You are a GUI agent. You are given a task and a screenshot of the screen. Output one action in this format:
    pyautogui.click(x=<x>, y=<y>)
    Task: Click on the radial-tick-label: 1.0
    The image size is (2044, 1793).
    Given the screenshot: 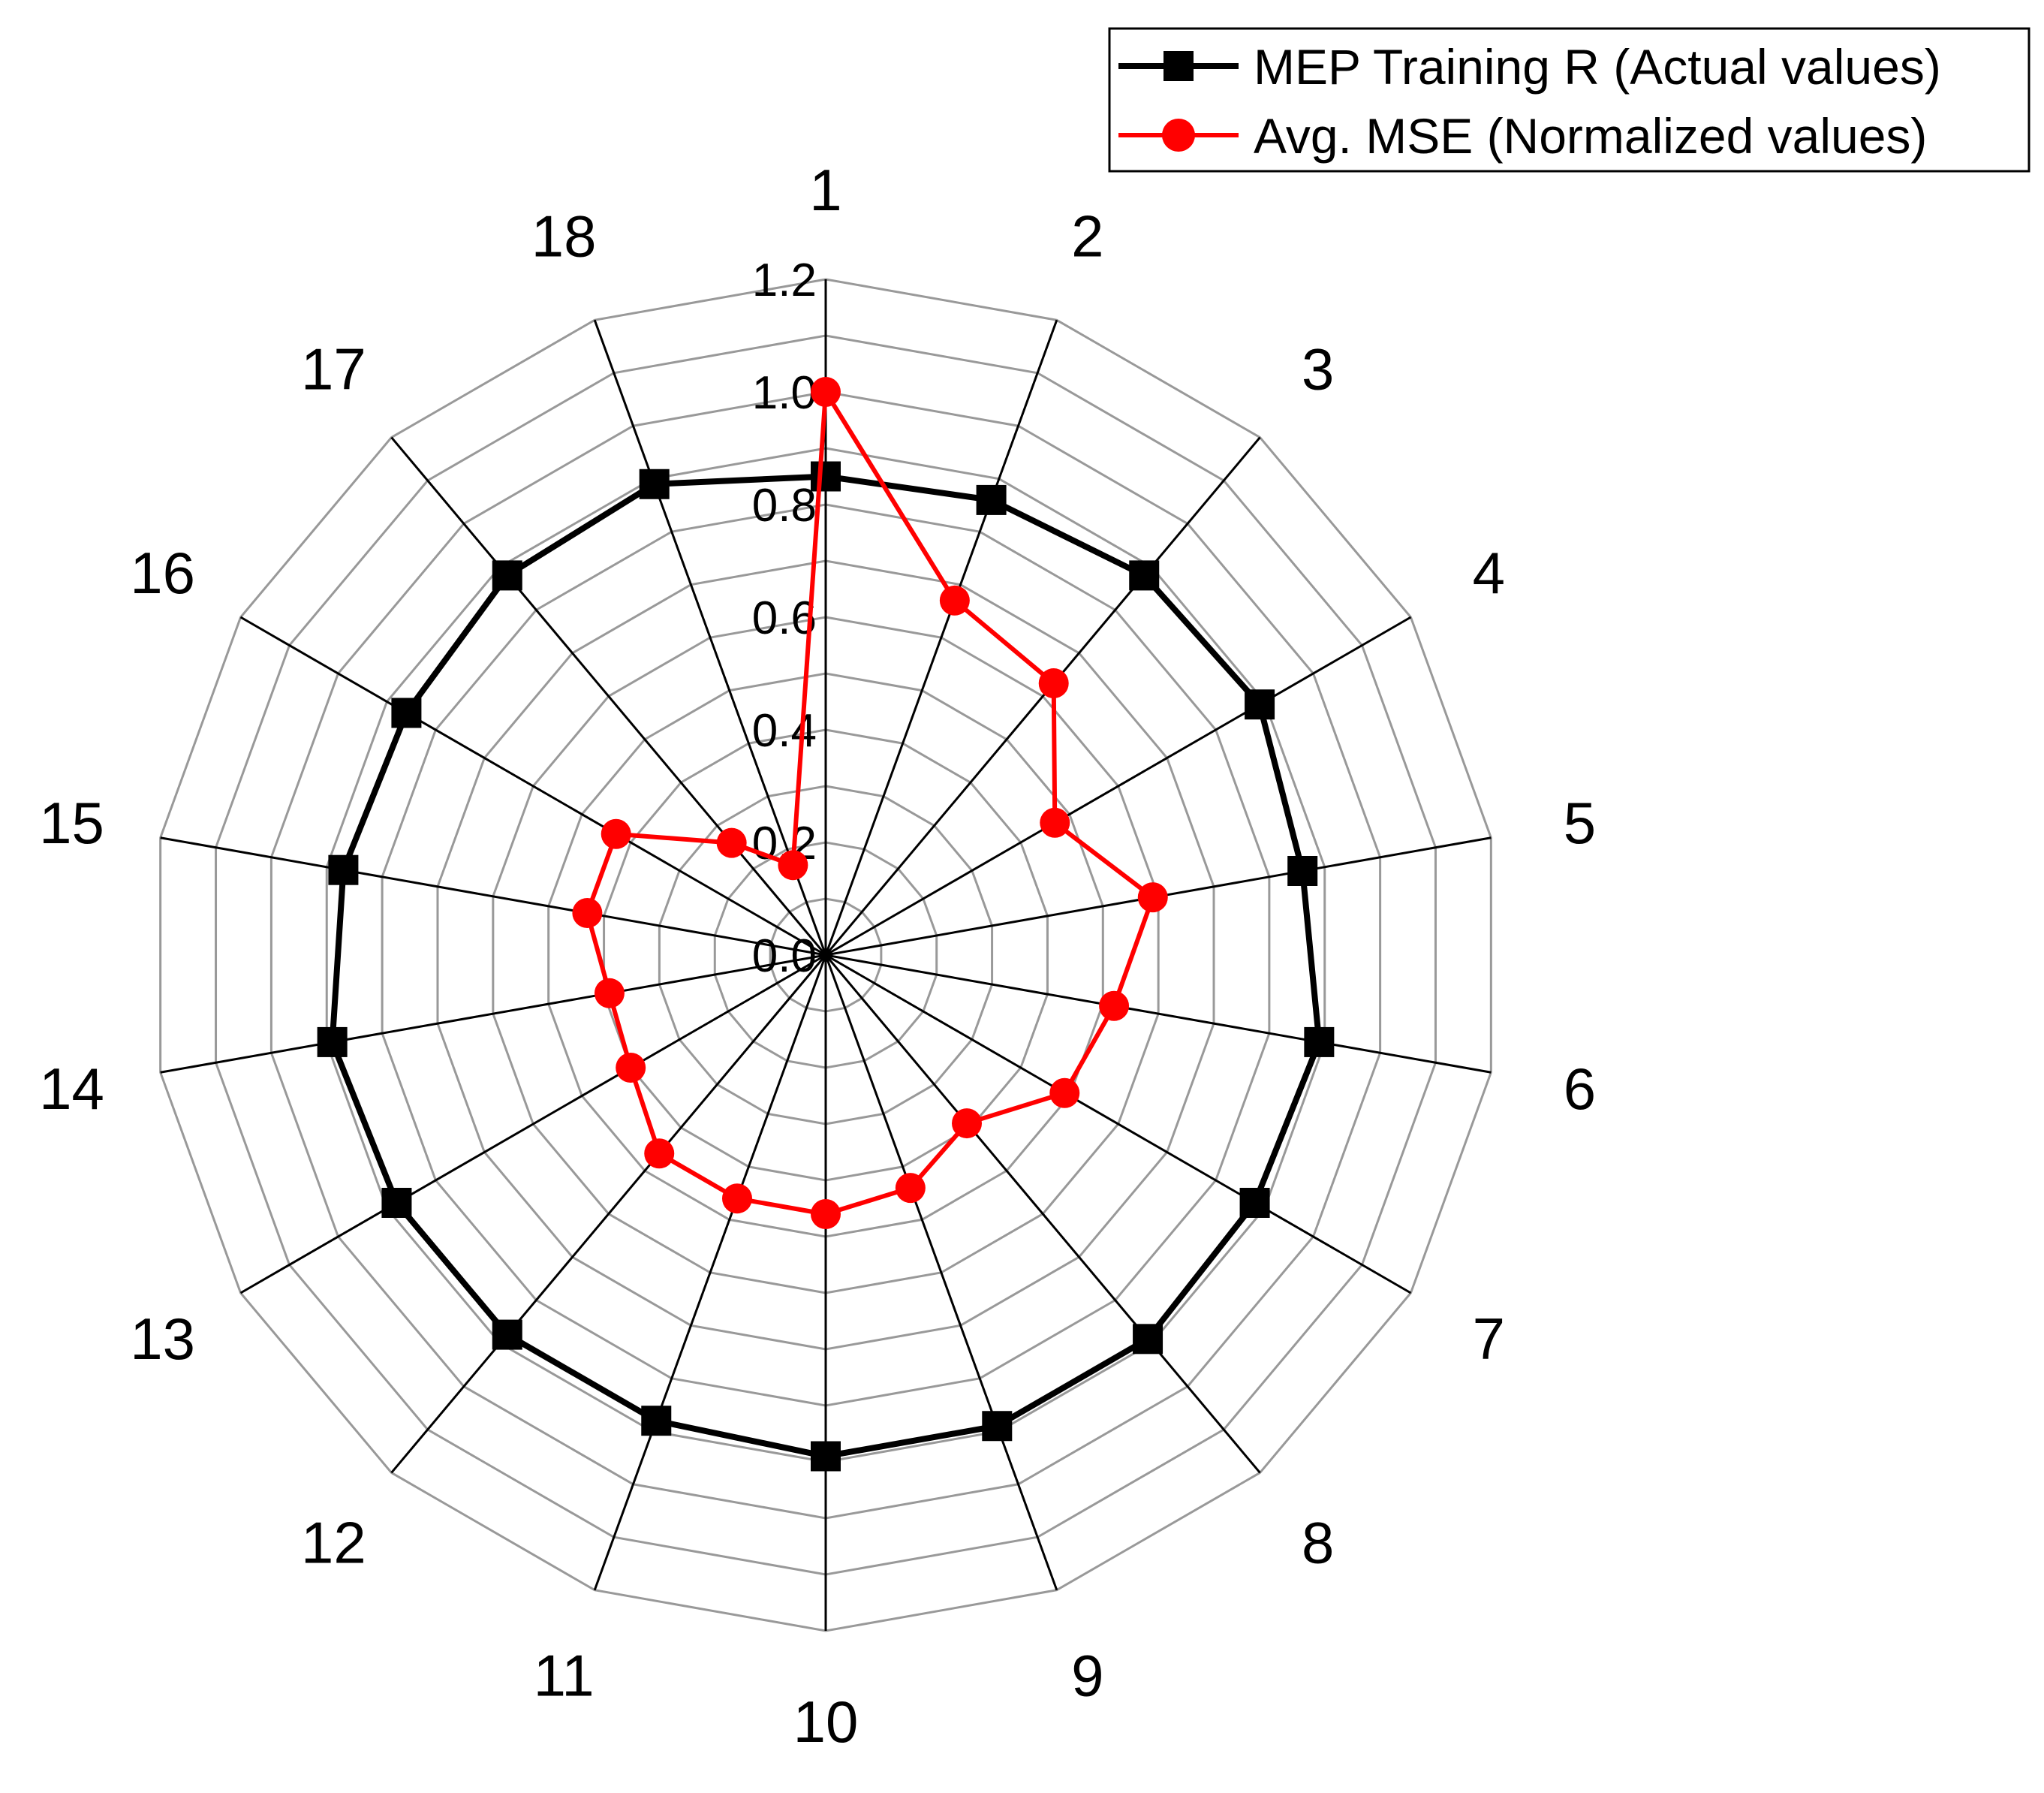 What is the action you would take?
    pyautogui.click(x=784, y=393)
    